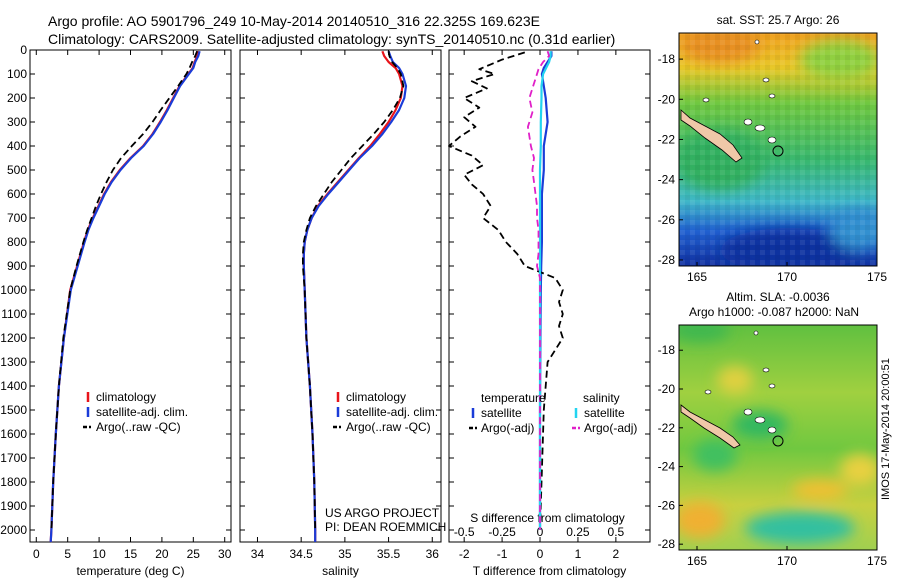  Describe the element at coordinates (578, 554) in the screenshot. I see `x-tick-label: 1` at that location.